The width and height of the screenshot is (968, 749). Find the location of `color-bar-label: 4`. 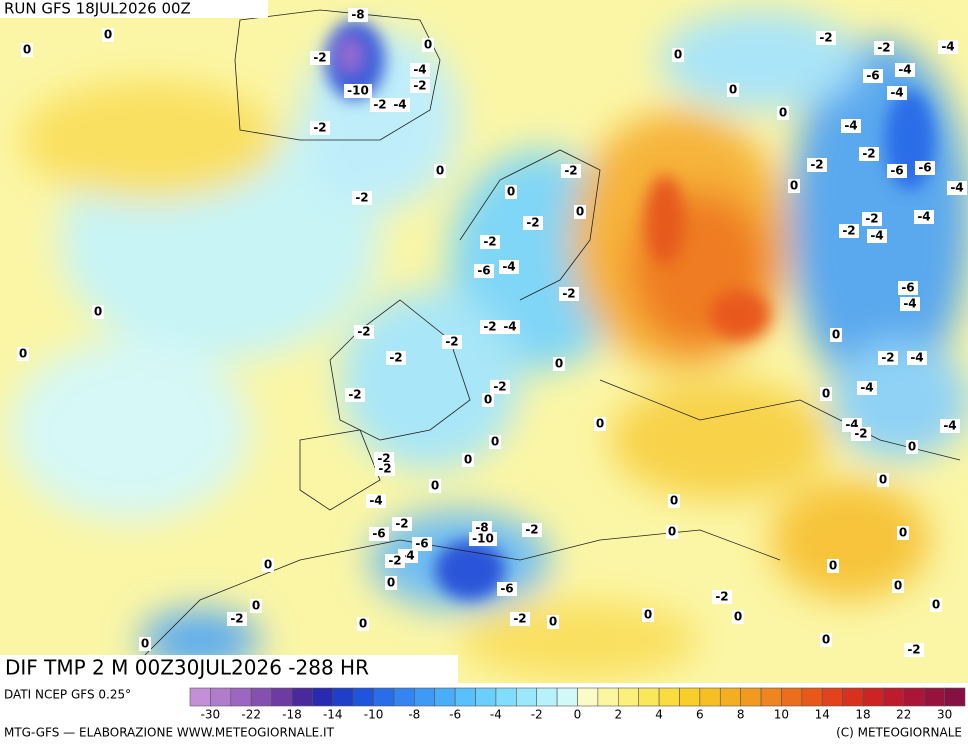

color-bar-label: 4 is located at coordinates (659, 715).